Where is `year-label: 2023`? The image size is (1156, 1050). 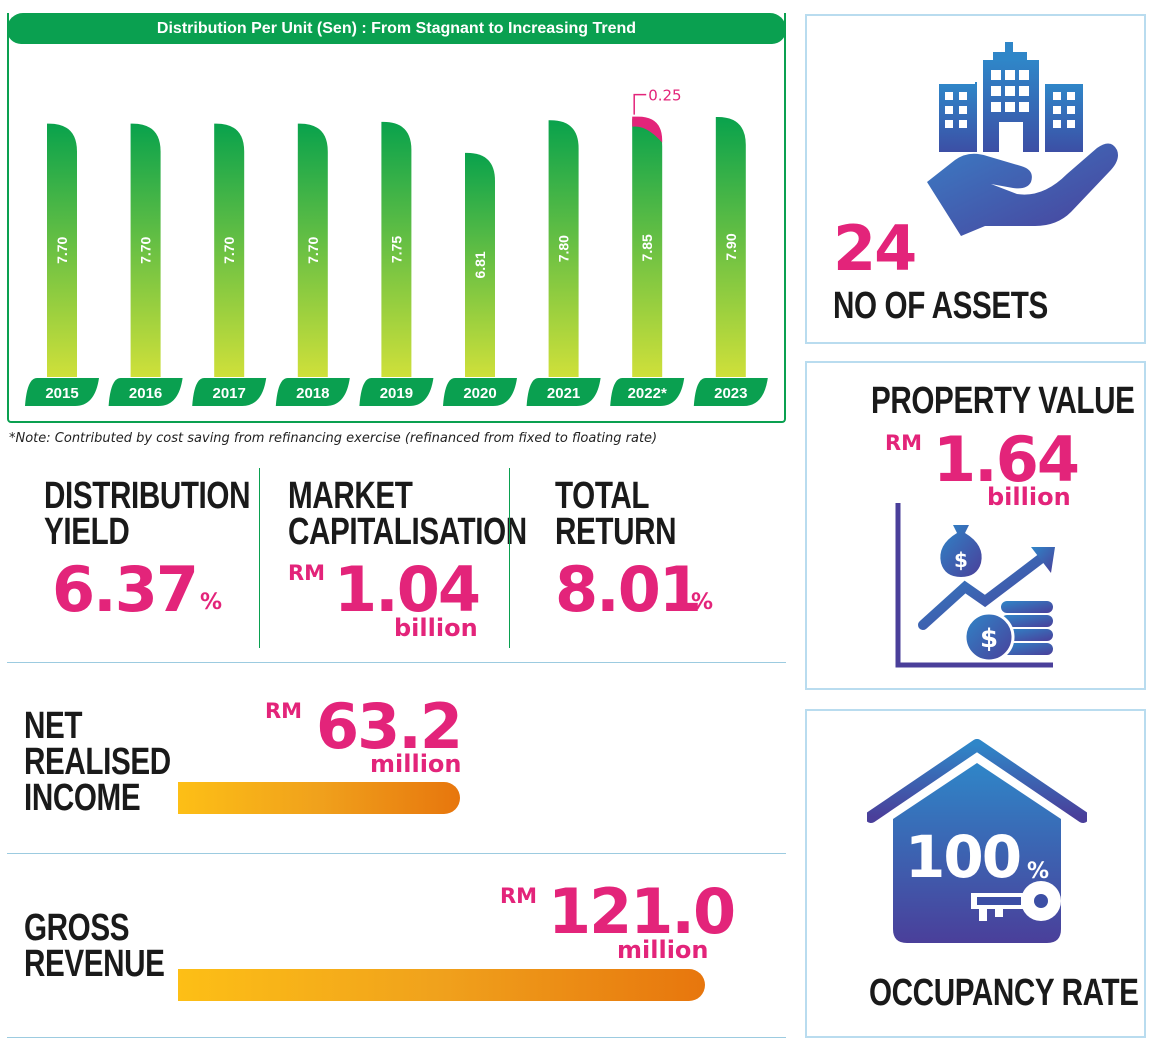
year-label: 2023 is located at coordinates (730, 393).